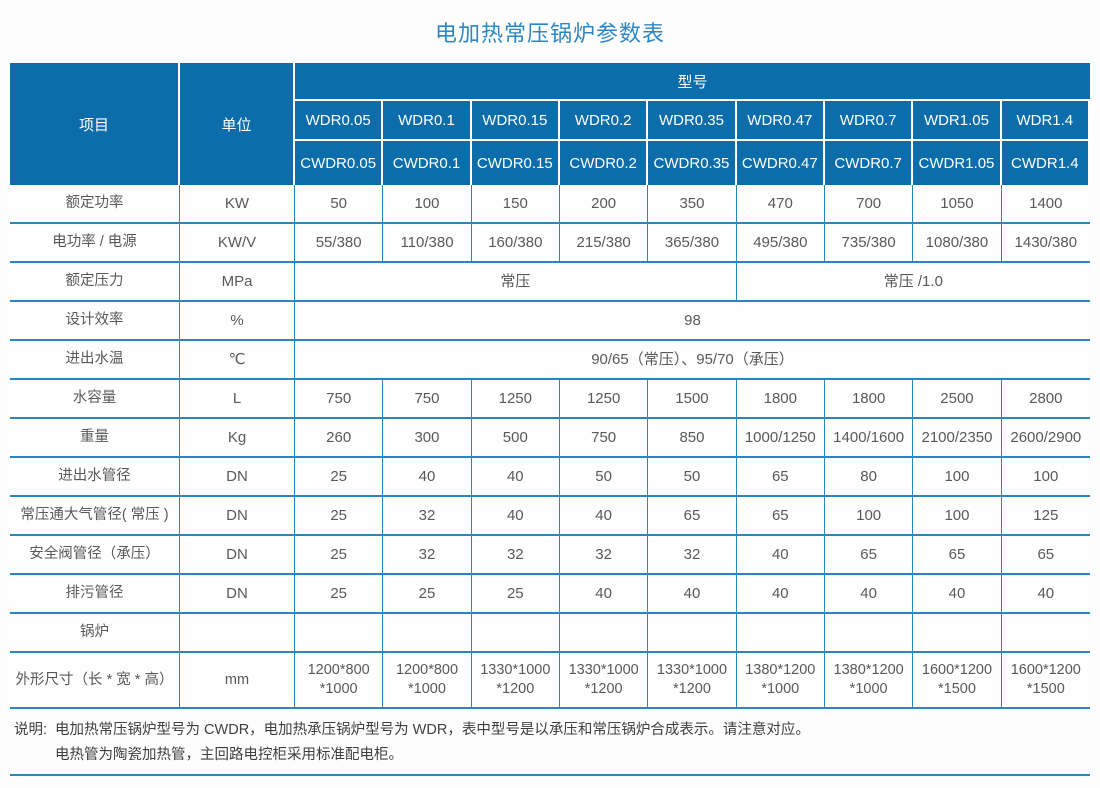  I want to click on row-value: 1200*800 *1000, so click(339, 681).